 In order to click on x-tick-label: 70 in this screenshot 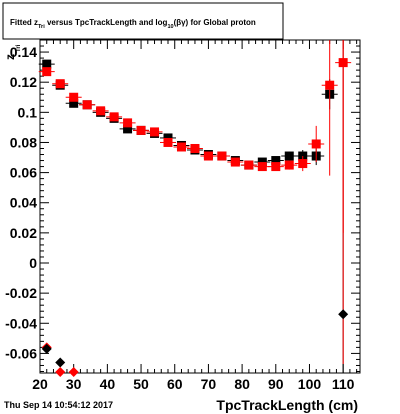, I will do `click(209, 384)`.